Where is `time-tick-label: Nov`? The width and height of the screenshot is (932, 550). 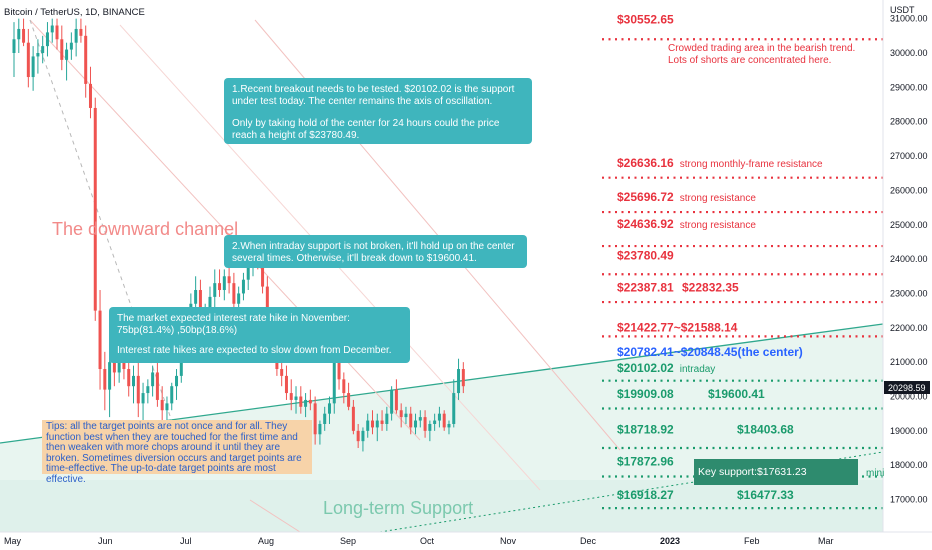 time-tick-label: Nov is located at coordinates (508, 541).